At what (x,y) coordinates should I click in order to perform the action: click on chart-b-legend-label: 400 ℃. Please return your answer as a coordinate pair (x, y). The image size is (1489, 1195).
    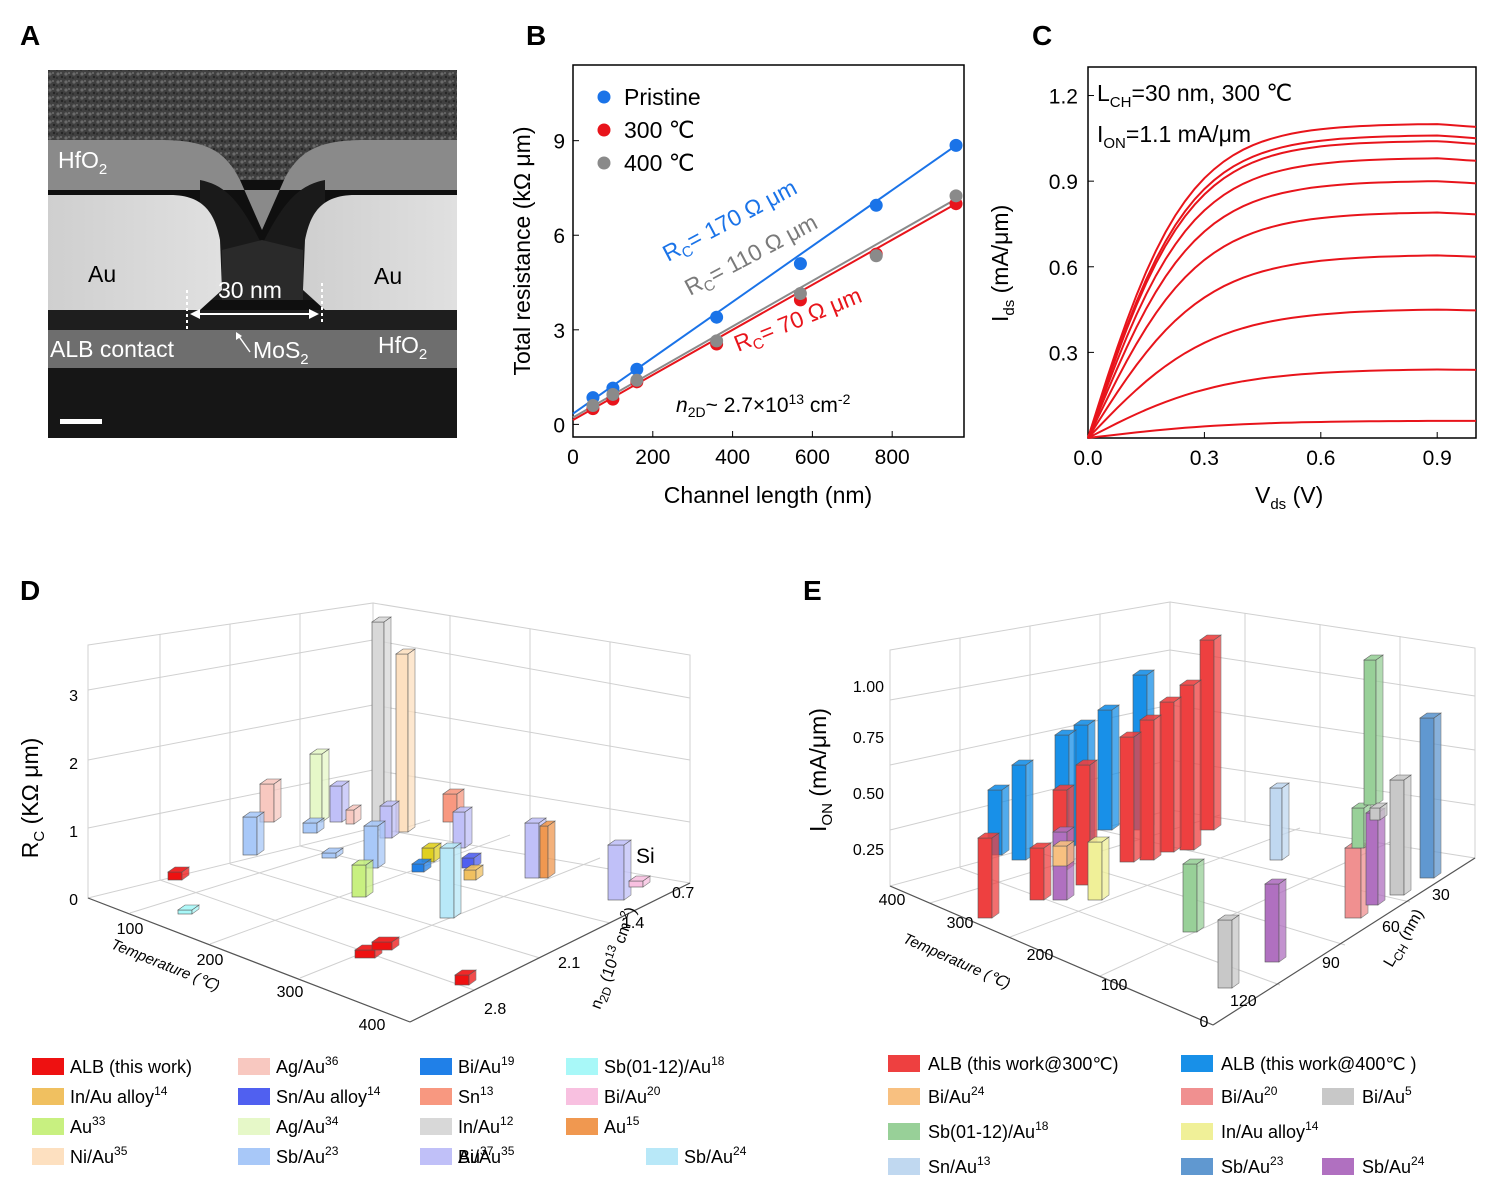
    Looking at the image, I should click on (659, 163).